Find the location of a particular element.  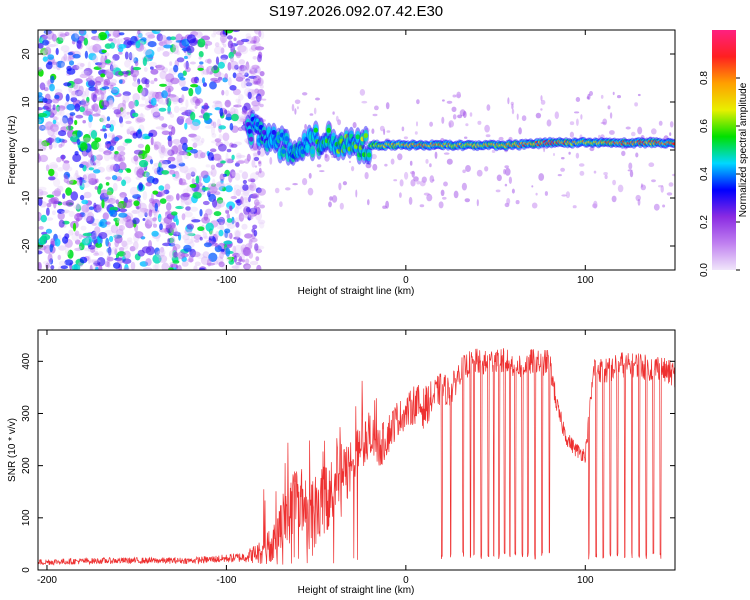

colorbar-tick-label: 0.0 is located at coordinates (704, 270).